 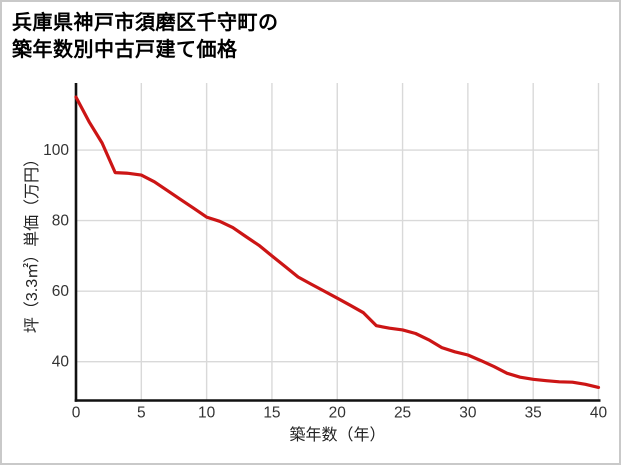 What do you see at coordinates (61, 362) in the screenshot?
I see `y-tick-label: 40` at bounding box center [61, 362].